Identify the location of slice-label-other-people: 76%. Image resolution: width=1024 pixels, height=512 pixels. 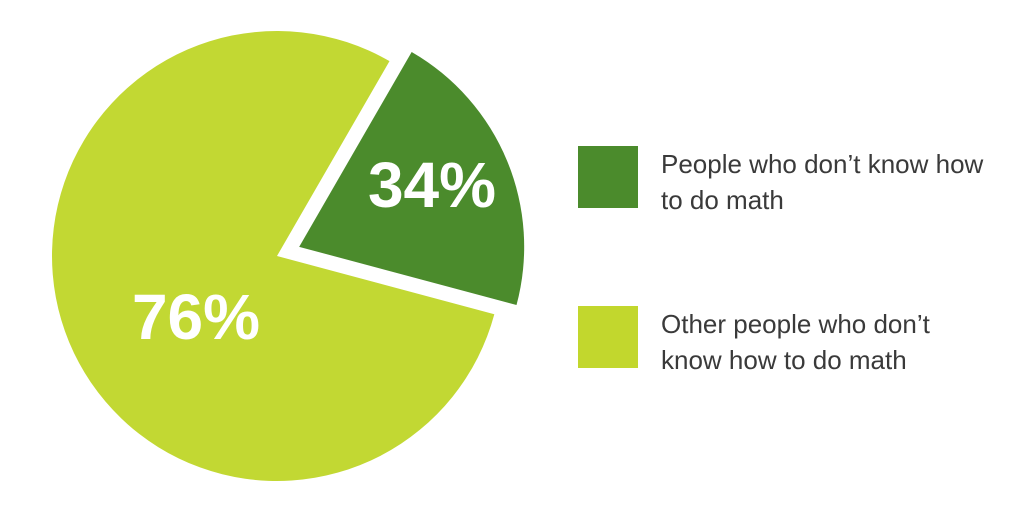
(196, 317).